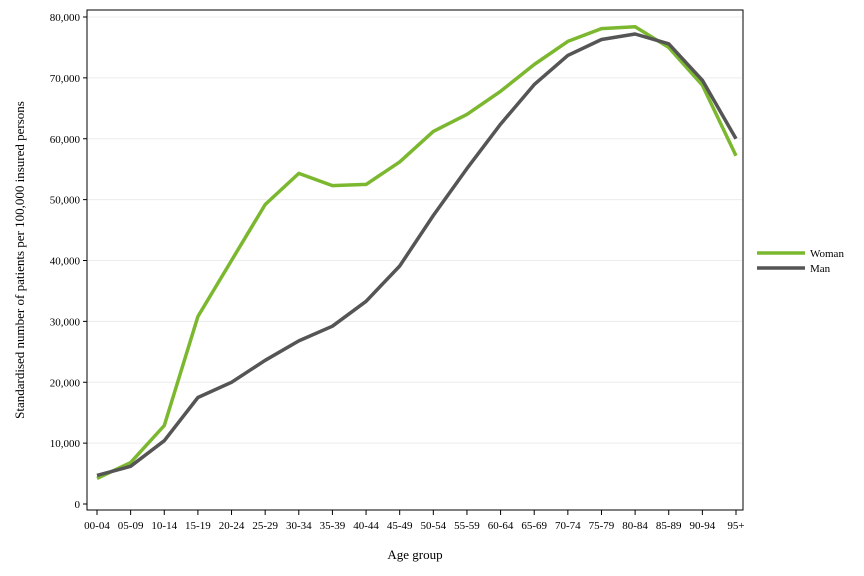 The image size is (864, 576). I want to click on legend-label-woman: Woman, so click(827, 254).